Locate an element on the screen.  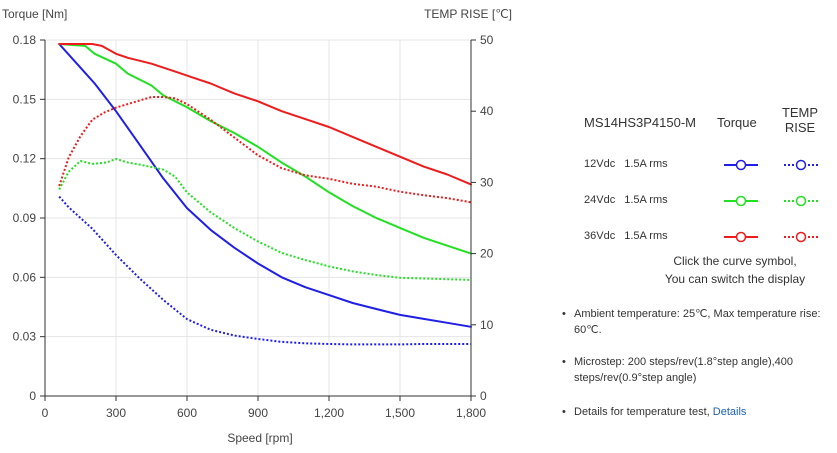
y-right-tick-label: 50 is located at coordinates (487, 40).